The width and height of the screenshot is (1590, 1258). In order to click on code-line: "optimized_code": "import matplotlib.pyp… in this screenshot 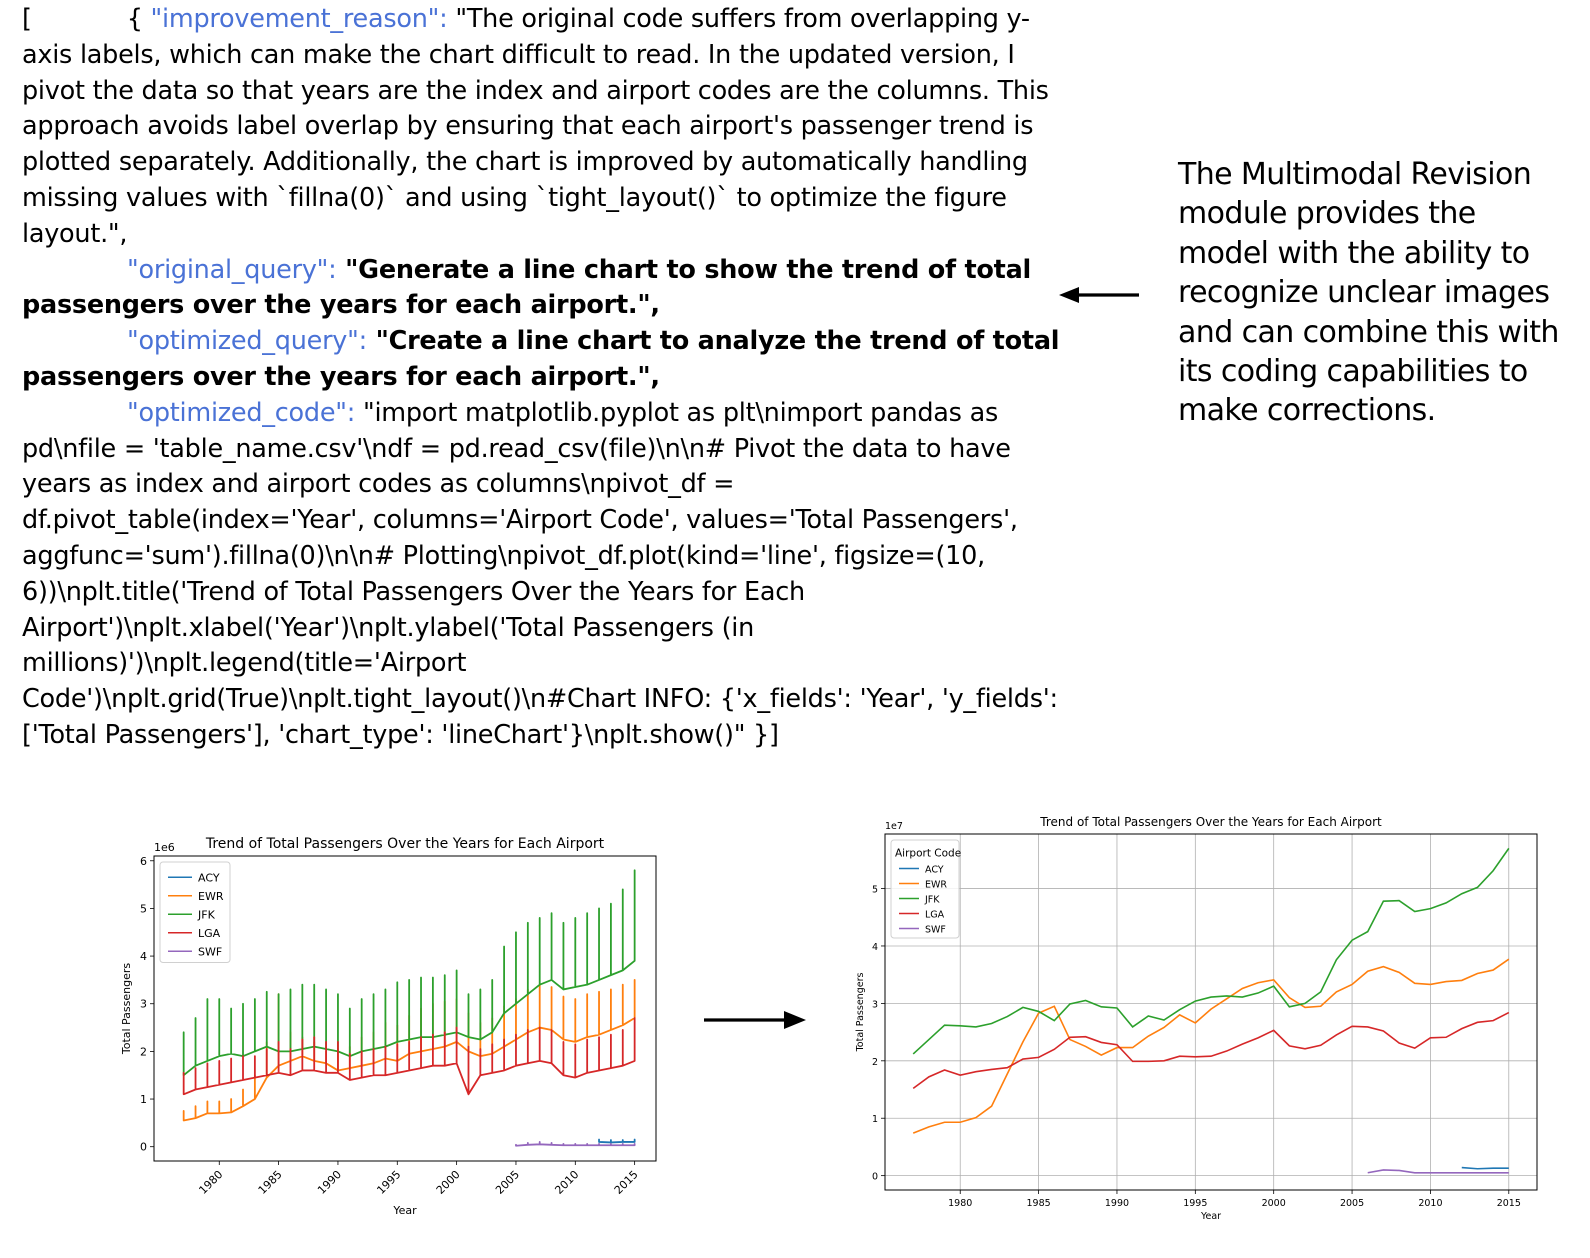, I will do `click(562, 414)`.